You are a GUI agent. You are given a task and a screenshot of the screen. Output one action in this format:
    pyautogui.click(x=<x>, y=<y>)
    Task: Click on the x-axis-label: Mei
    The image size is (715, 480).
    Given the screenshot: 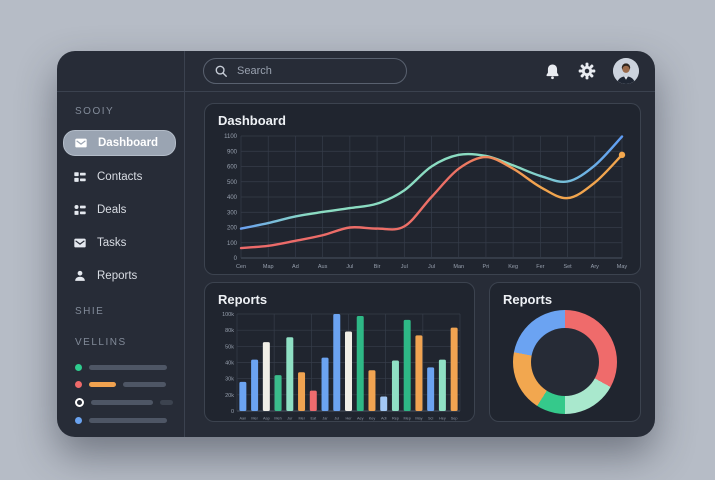 What is the action you would take?
    pyautogui.click(x=301, y=419)
    